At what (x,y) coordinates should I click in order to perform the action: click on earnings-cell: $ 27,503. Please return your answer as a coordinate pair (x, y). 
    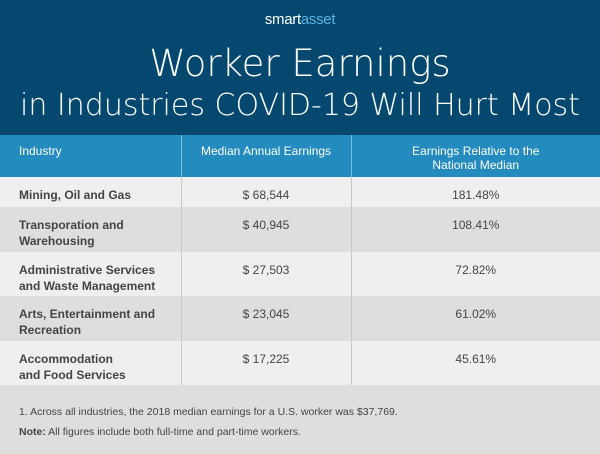
    Looking at the image, I should click on (265, 274).